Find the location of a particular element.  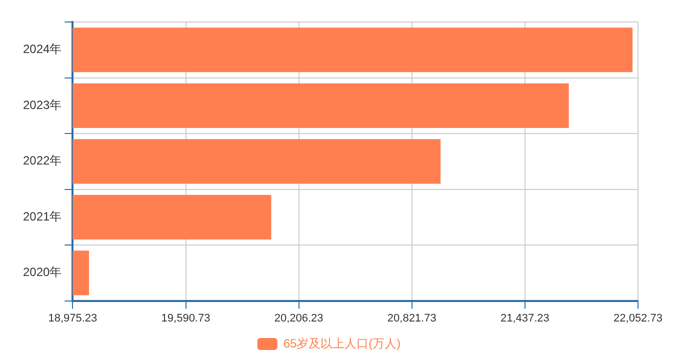

y-tick-label: 2022年 is located at coordinates (42, 161).